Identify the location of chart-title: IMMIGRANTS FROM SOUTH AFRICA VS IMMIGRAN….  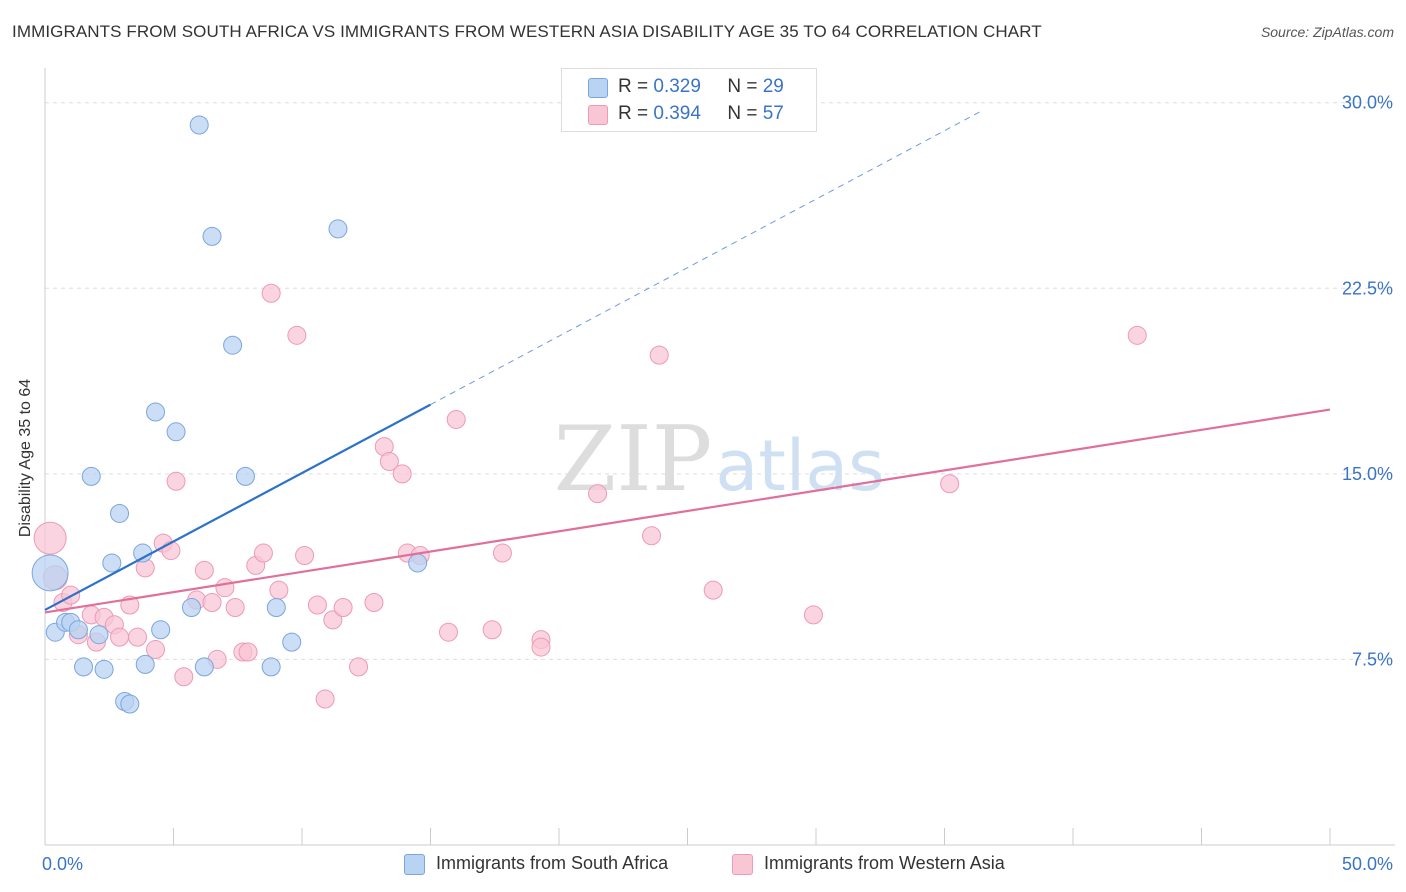
(527, 31).